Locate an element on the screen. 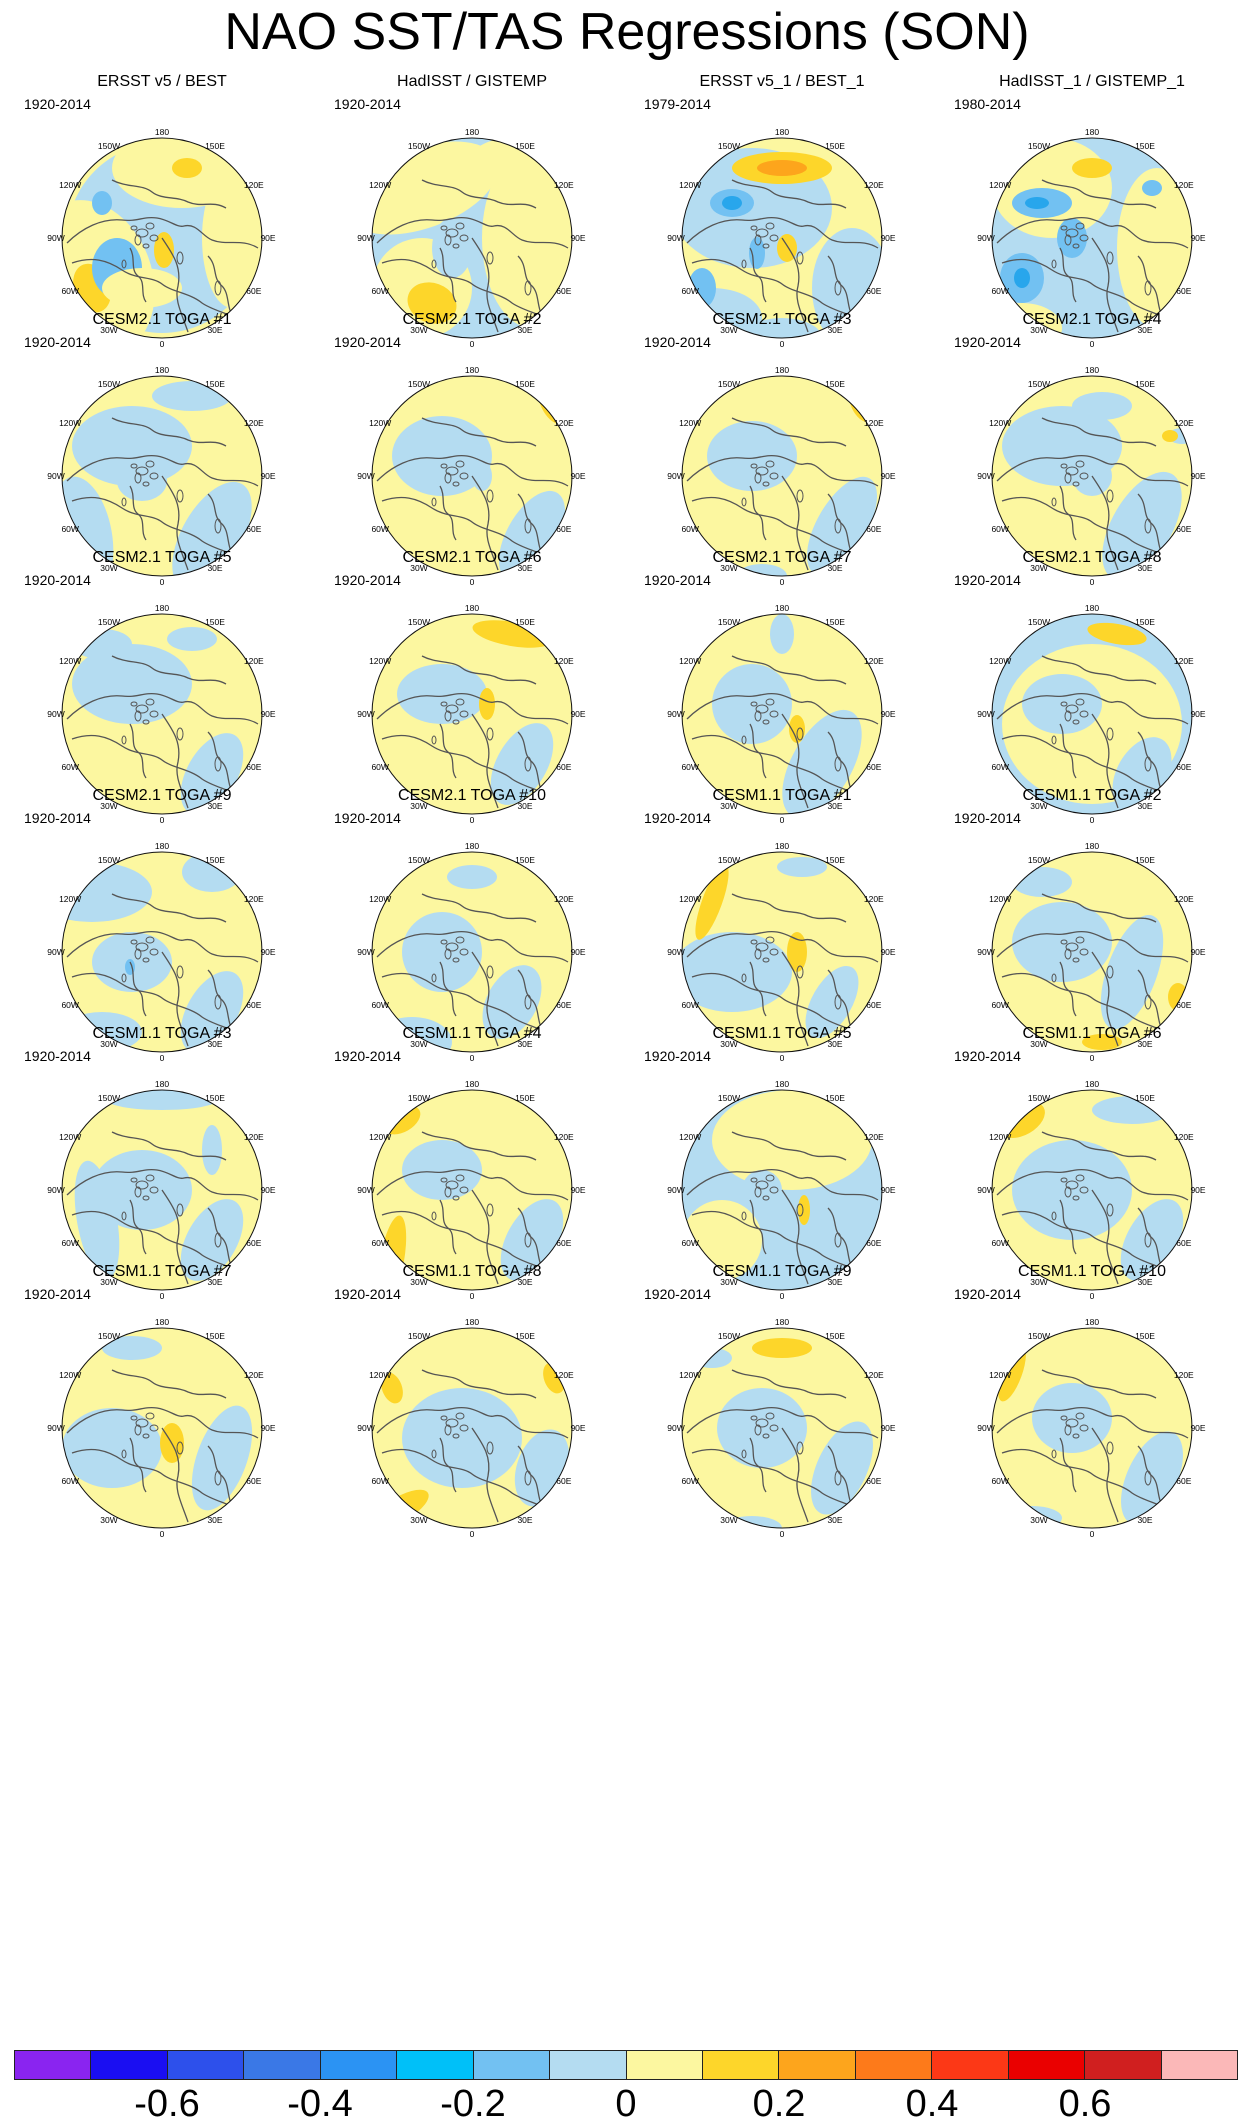  colorbar is located at coordinates (626, 2065).